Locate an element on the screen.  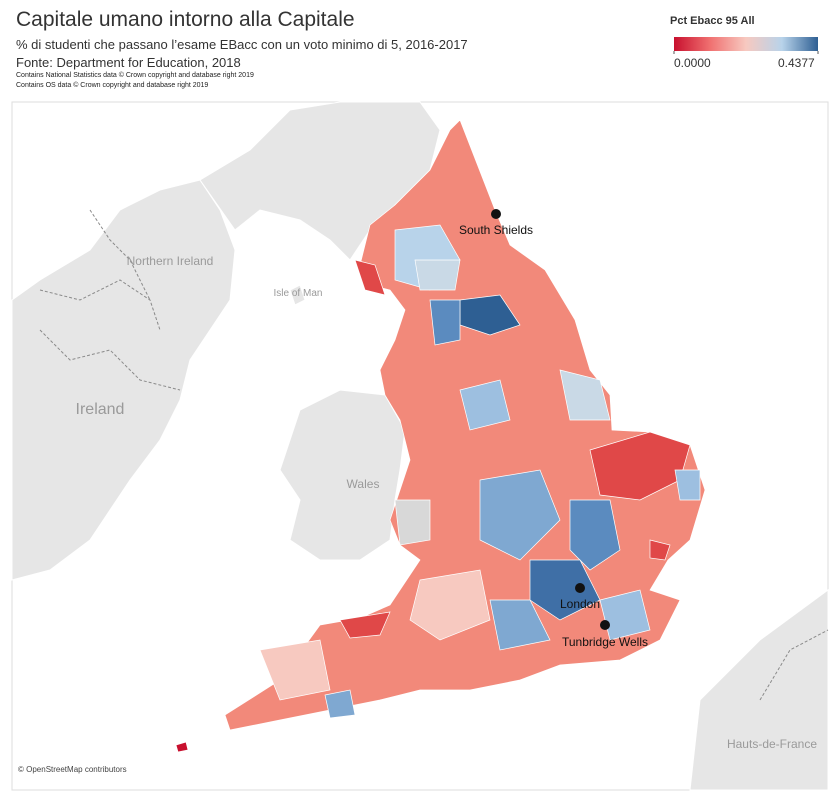
city-label: South Shields is located at coordinates (496, 230).